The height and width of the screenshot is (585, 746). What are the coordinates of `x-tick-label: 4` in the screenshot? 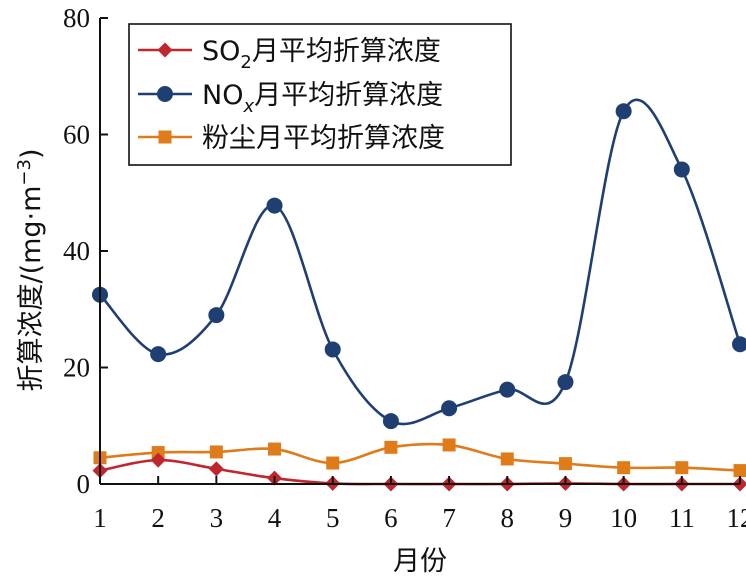 It's located at (275, 518).